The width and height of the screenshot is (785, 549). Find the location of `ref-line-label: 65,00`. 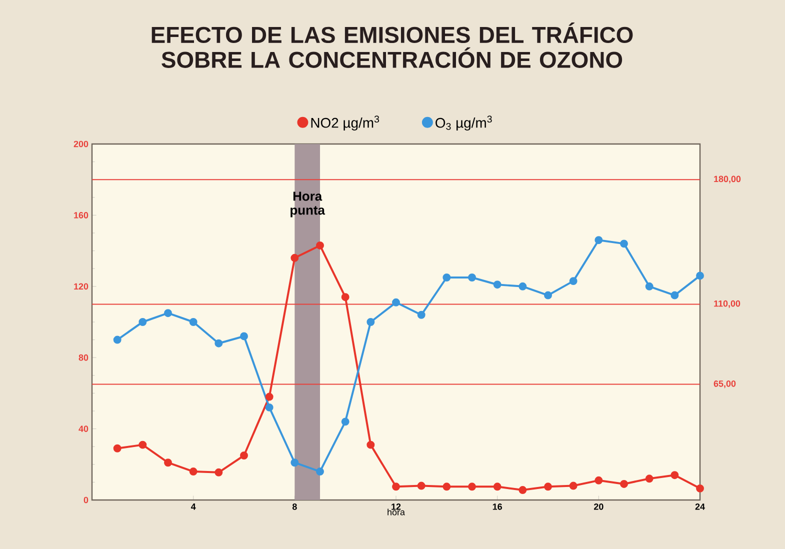

ref-line-label: 65,00 is located at coordinates (725, 384).